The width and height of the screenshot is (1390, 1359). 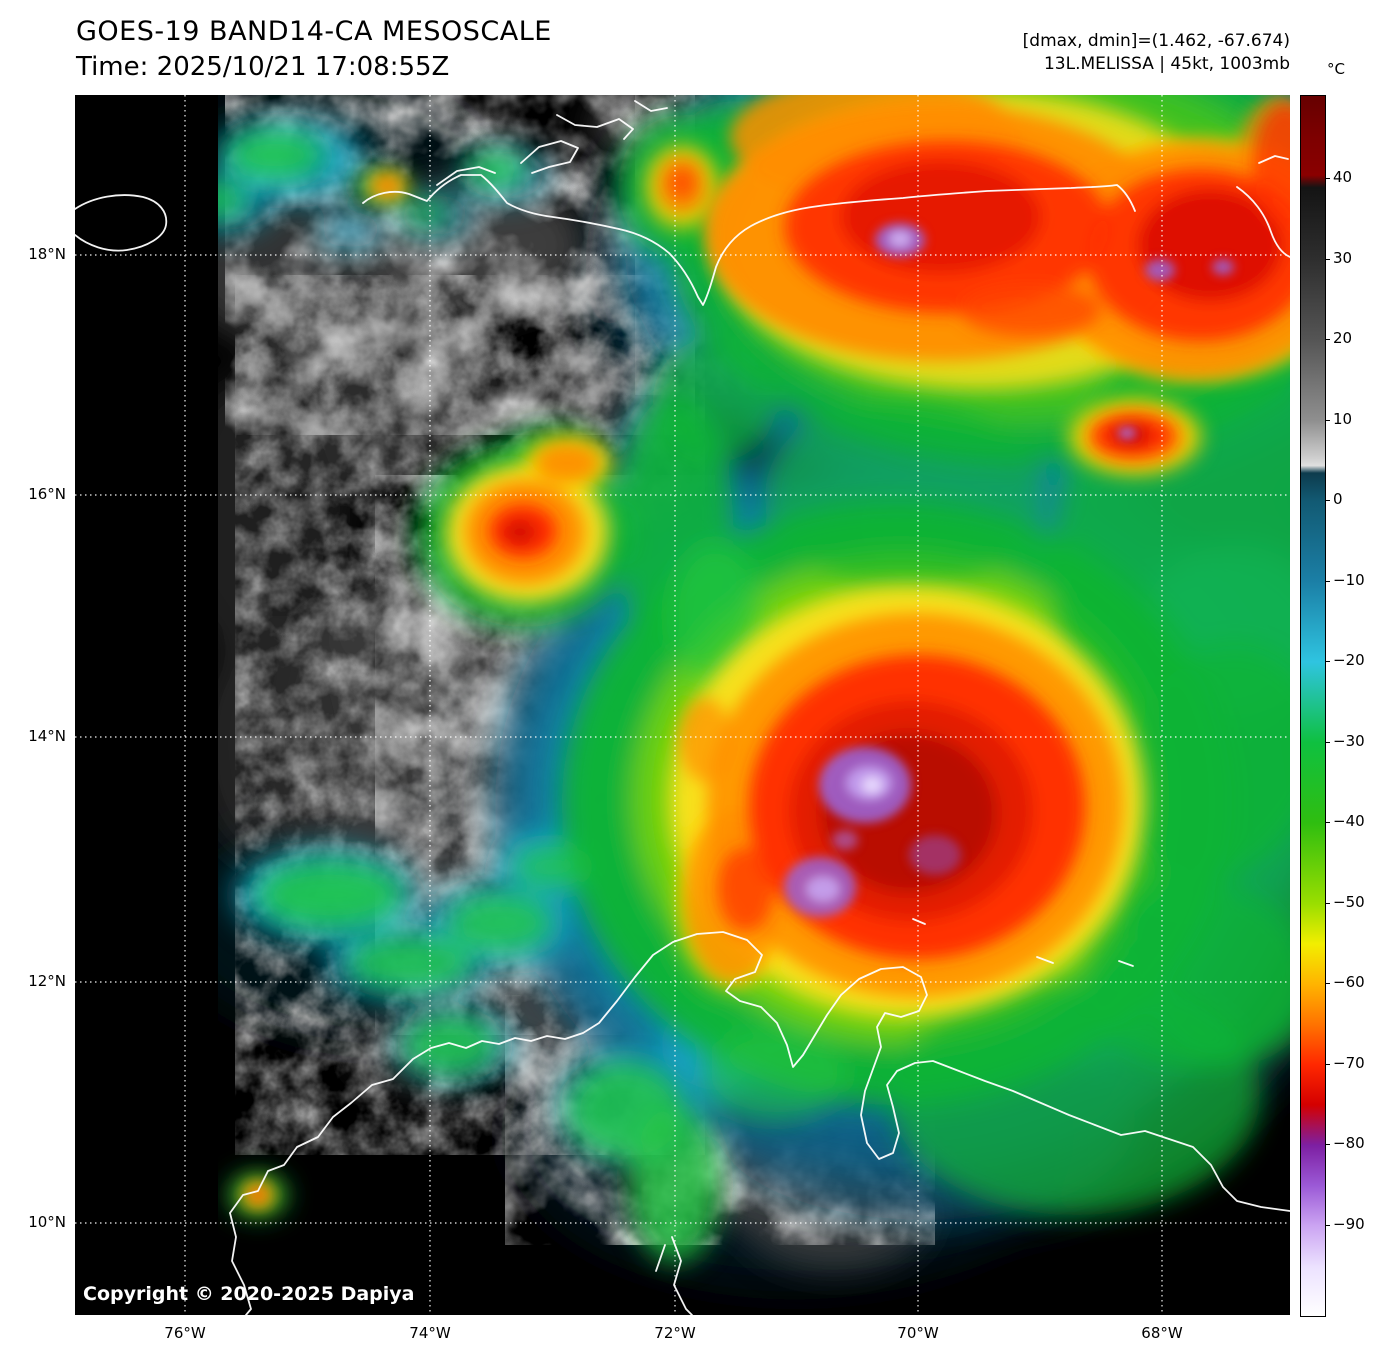 What do you see at coordinates (1343, 258) in the screenshot?
I see `colorbar-tick-30: 30` at bounding box center [1343, 258].